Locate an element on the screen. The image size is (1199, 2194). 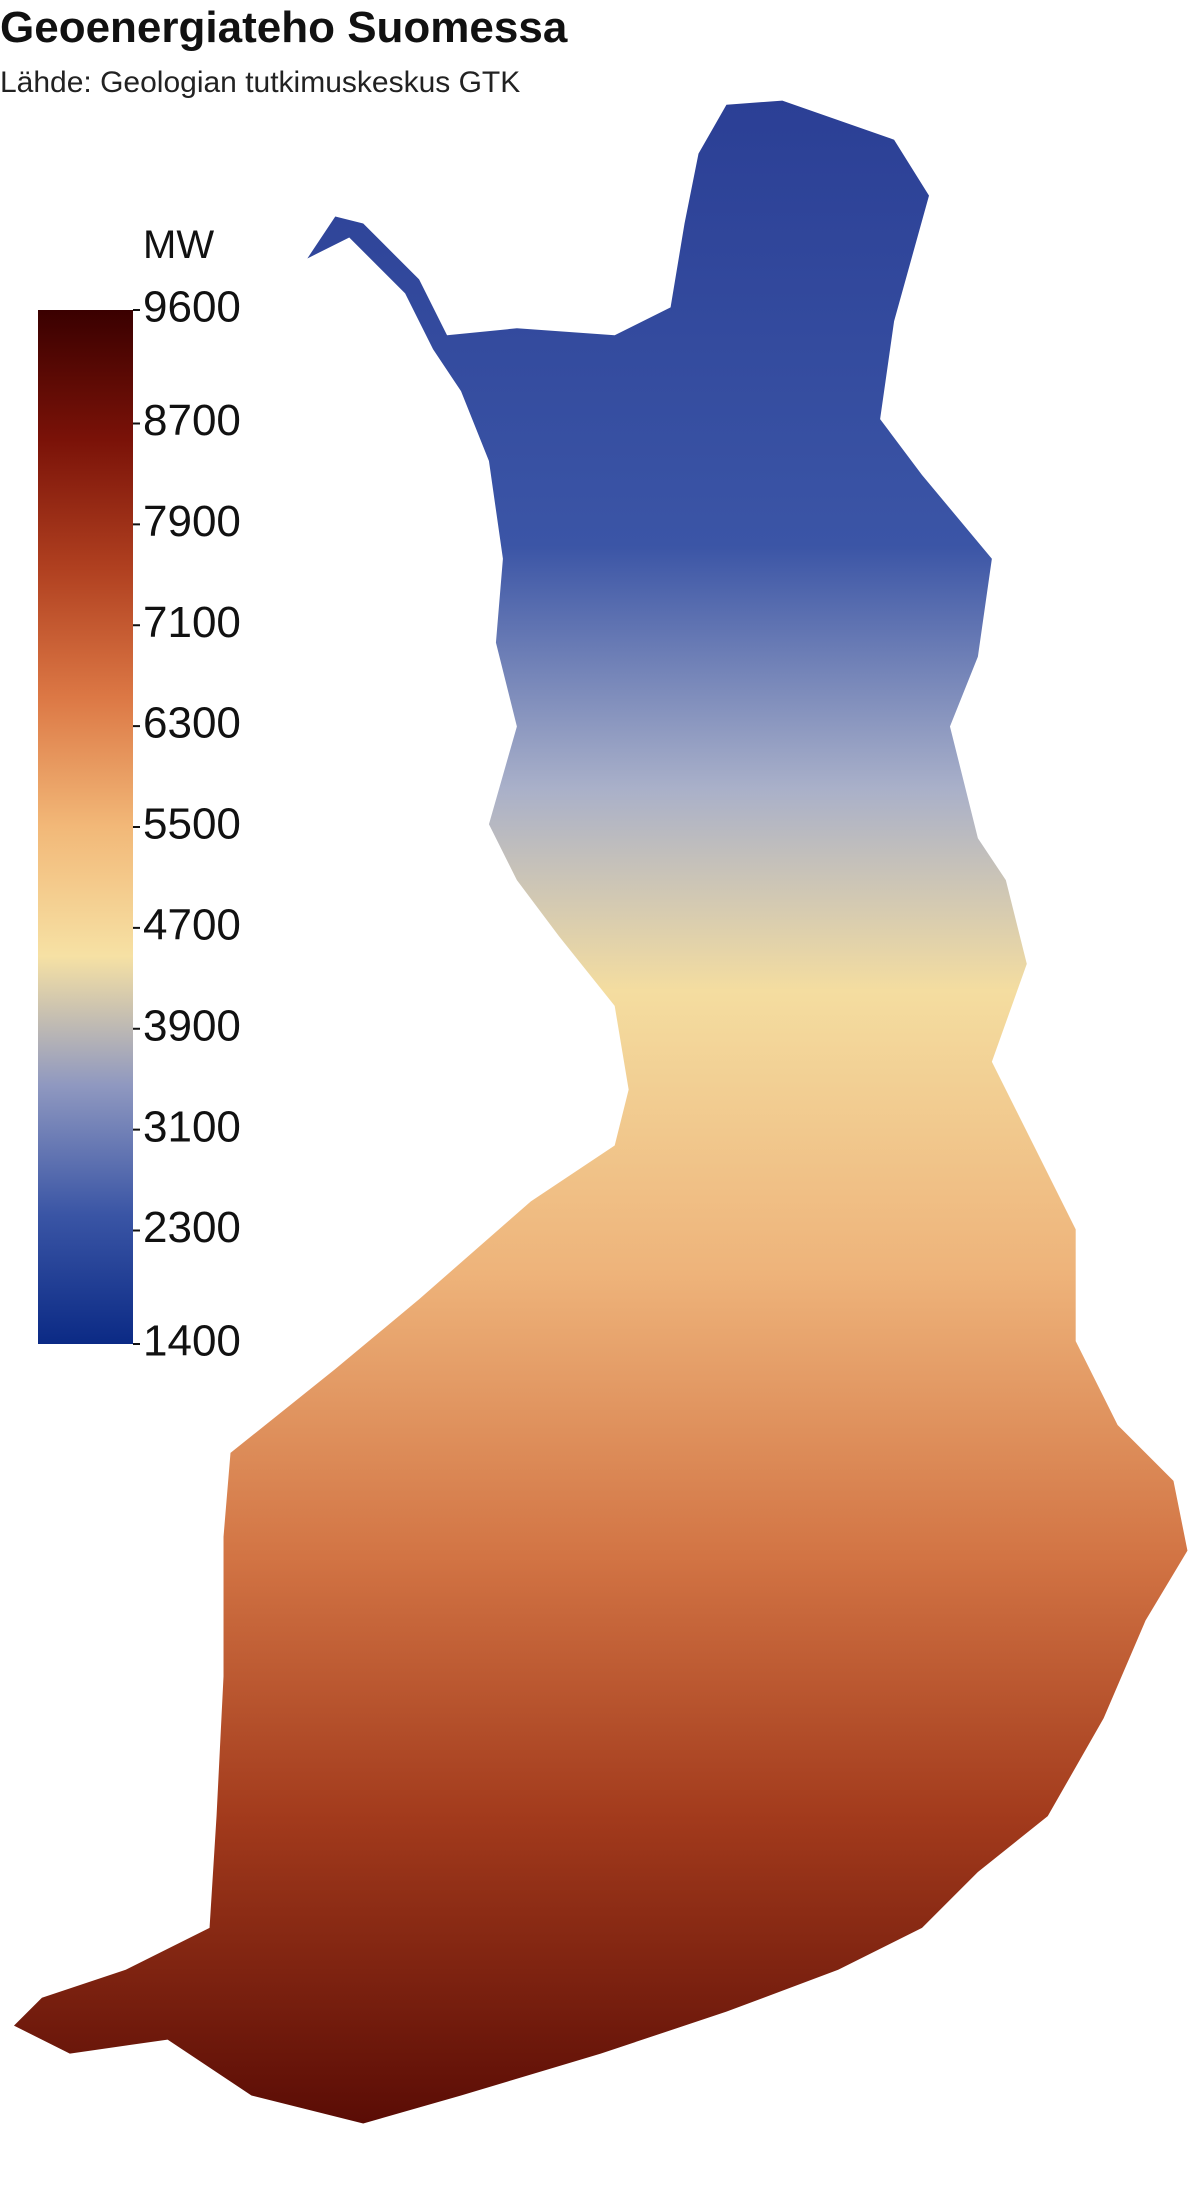
subtitle: Lähde: Geologian tutkimuskeskus GTK is located at coordinates (260, 82).